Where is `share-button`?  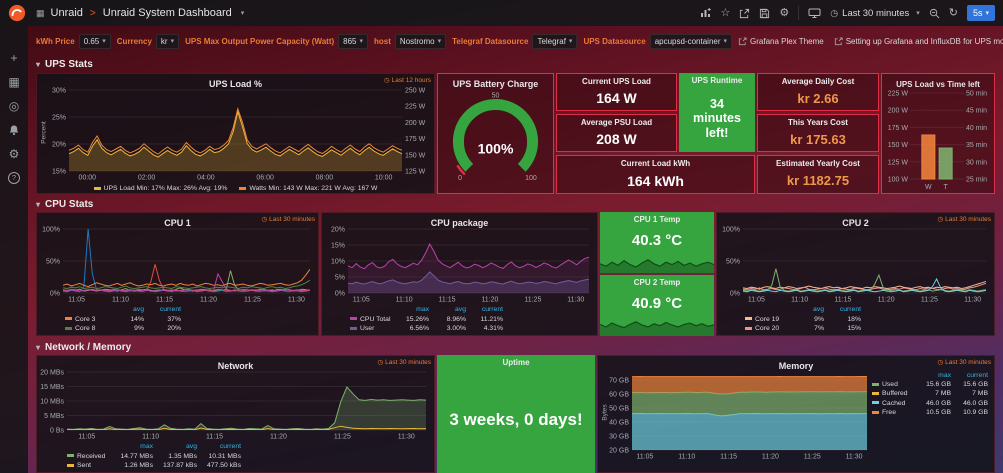
share-button is located at coordinates (744, 13).